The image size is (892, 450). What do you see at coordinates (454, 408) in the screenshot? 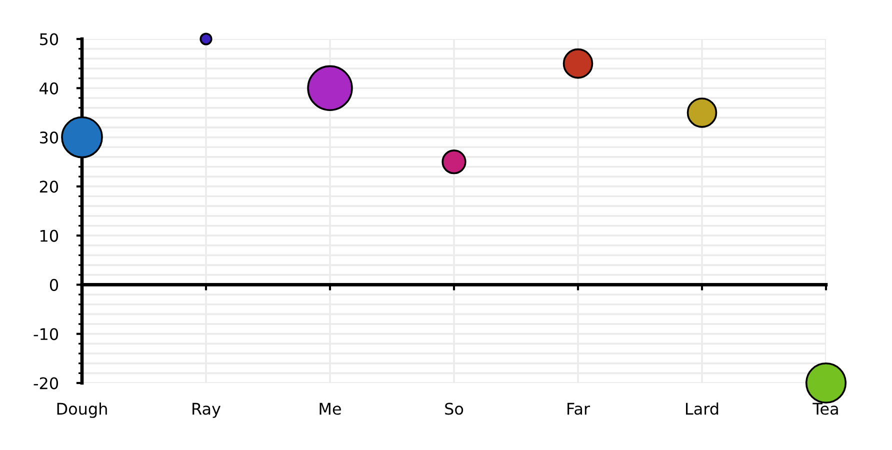
I see `x-tick-label: So` at bounding box center [454, 408].